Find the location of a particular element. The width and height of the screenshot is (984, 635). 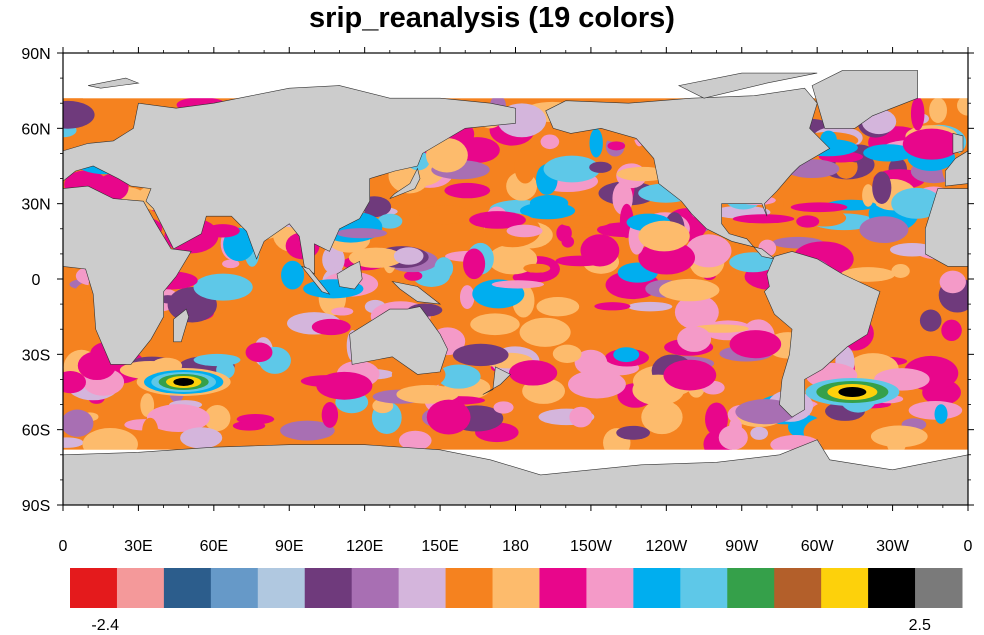

lon-label: 30W is located at coordinates (893, 546).